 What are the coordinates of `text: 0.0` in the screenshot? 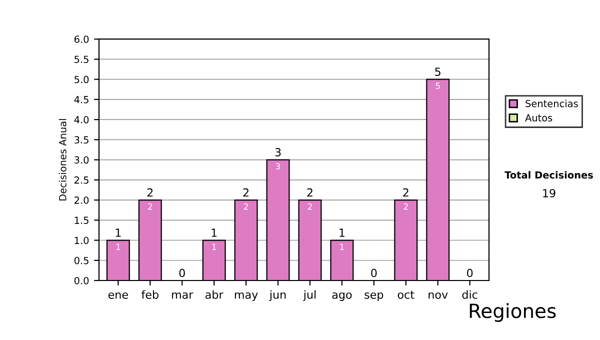 It's located at (81, 280).